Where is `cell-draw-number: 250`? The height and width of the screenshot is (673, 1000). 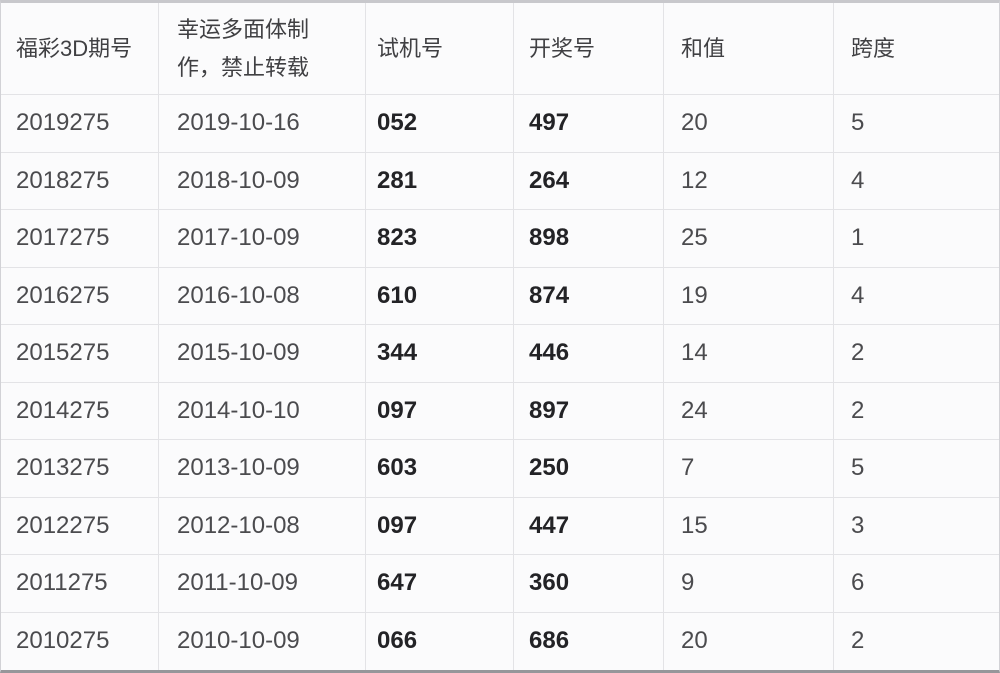 cell-draw-number: 250 is located at coordinates (589, 469).